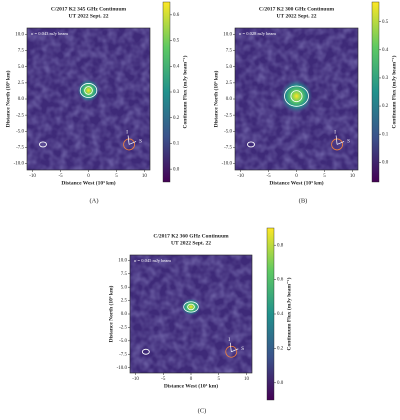 The image size is (400, 420). I want to click on colorbar-tick-label: 0.8, so click(280, 245).